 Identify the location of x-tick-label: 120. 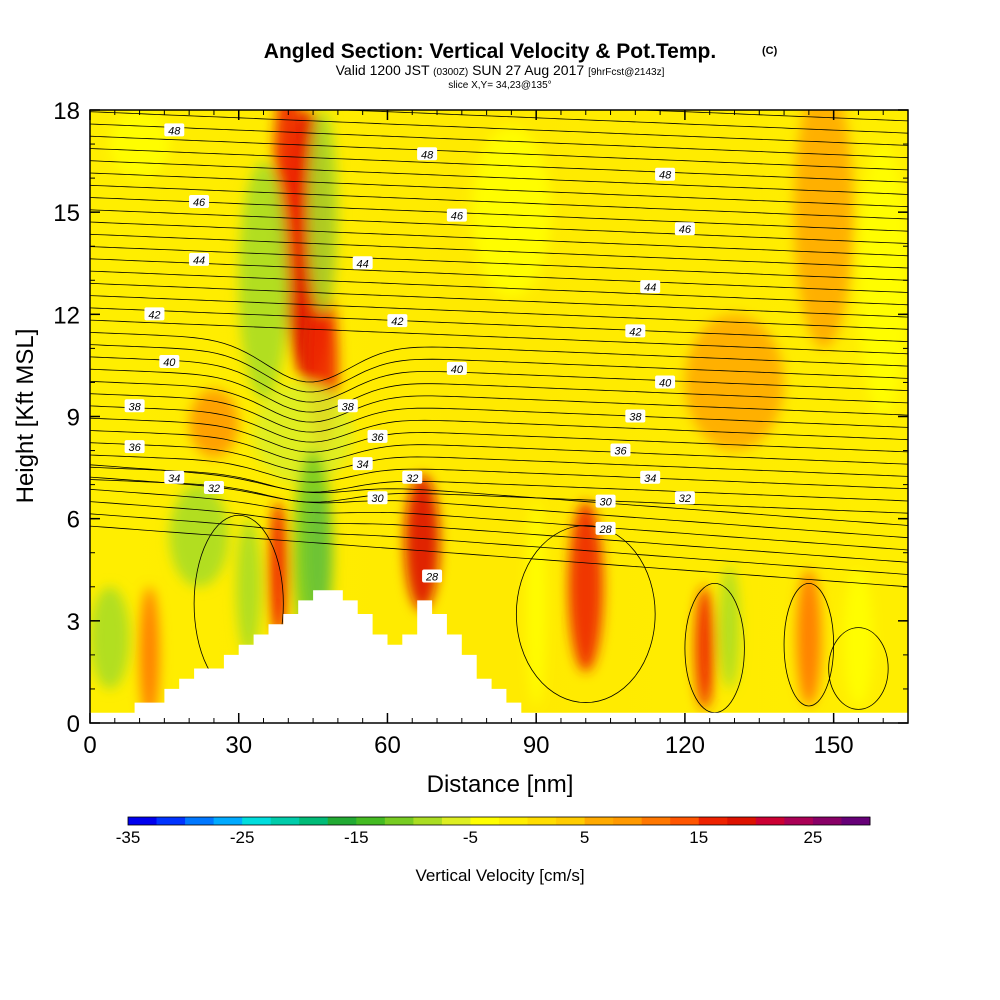
(685, 745).